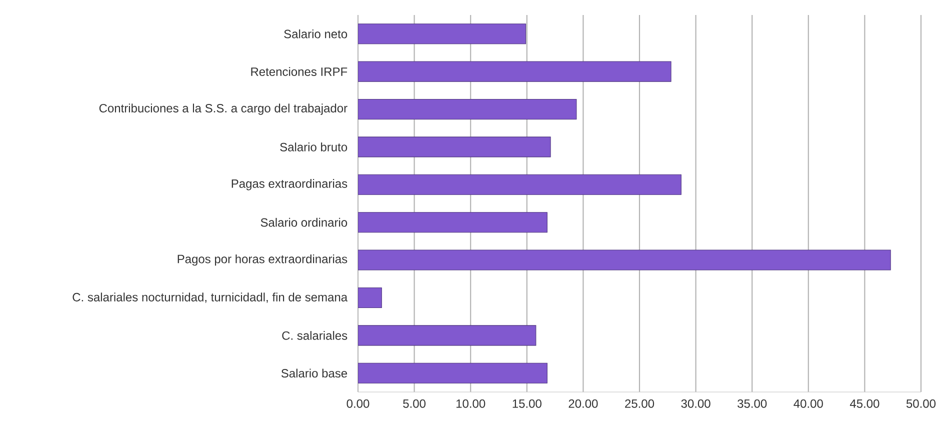  Describe the element at coordinates (921, 403) in the screenshot. I see `x-tick-label: 50.00` at that location.